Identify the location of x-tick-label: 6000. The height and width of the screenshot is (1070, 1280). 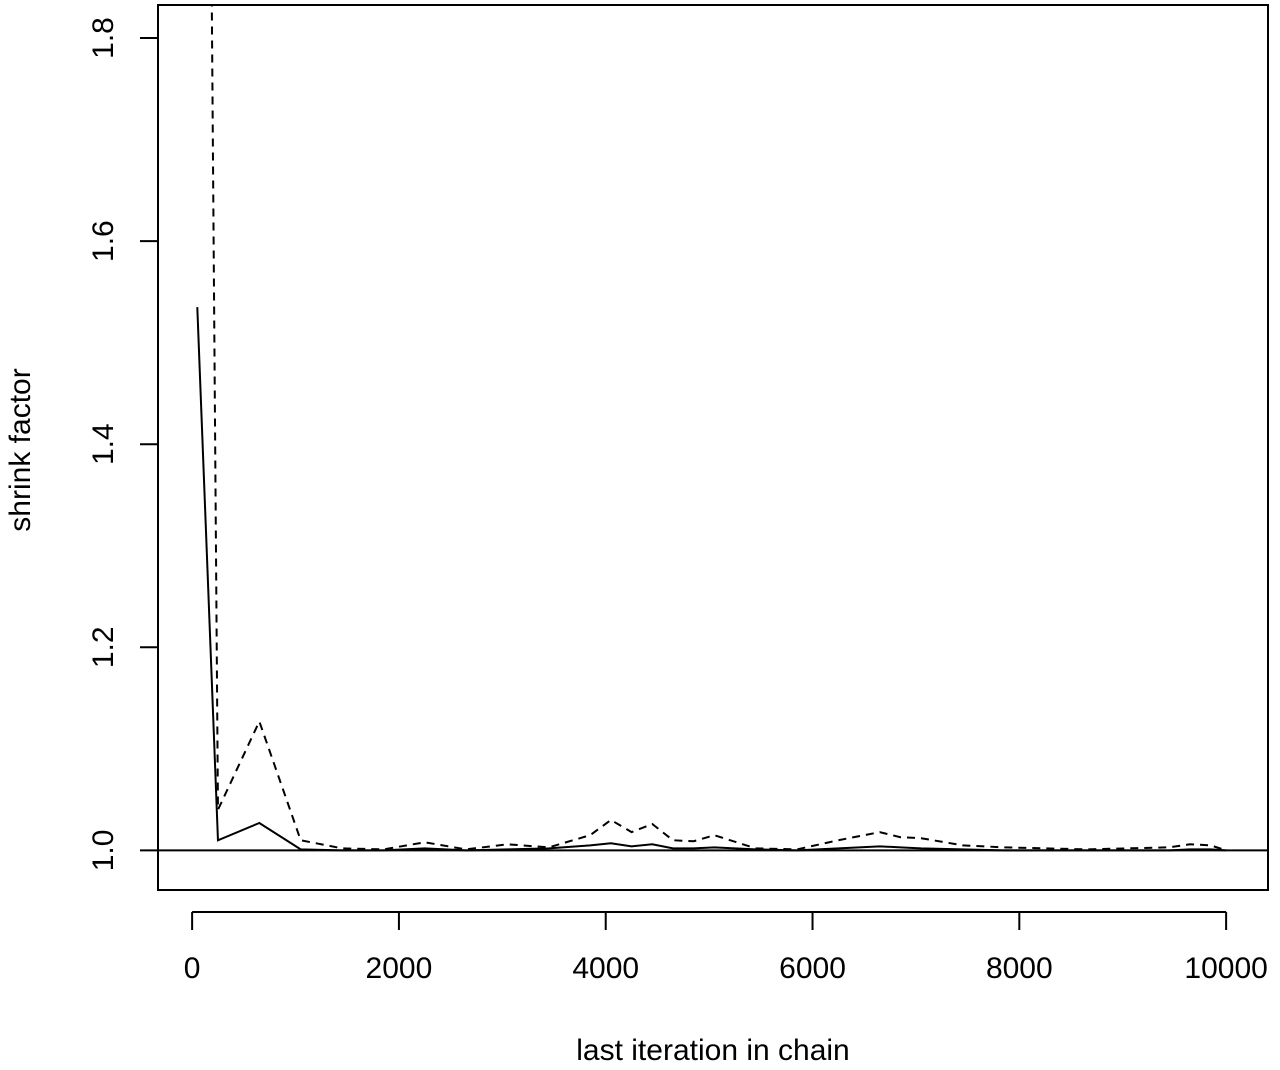
(812, 968).